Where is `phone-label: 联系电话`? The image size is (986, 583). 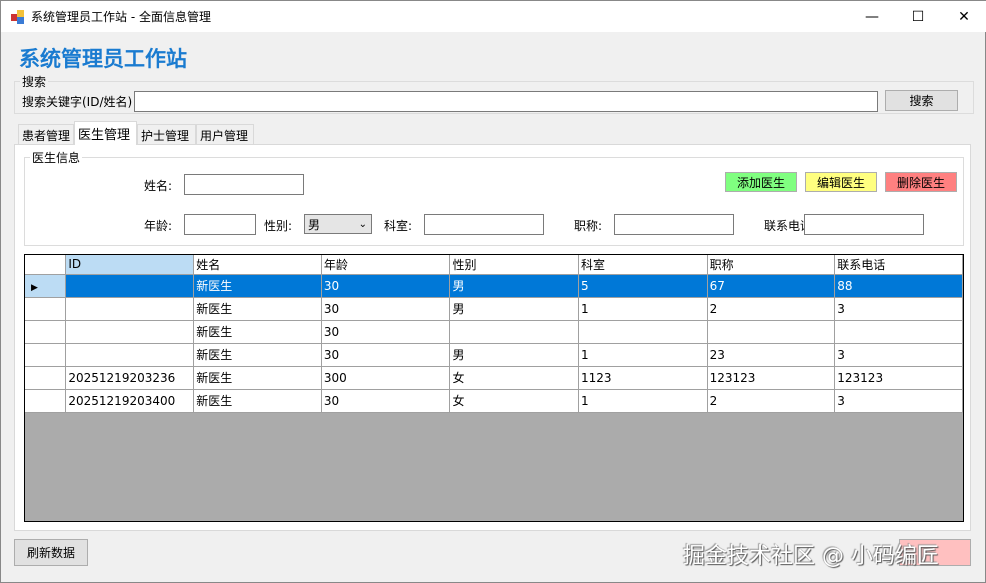
phone-label: 联系电话 is located at coordinates (788, 226).